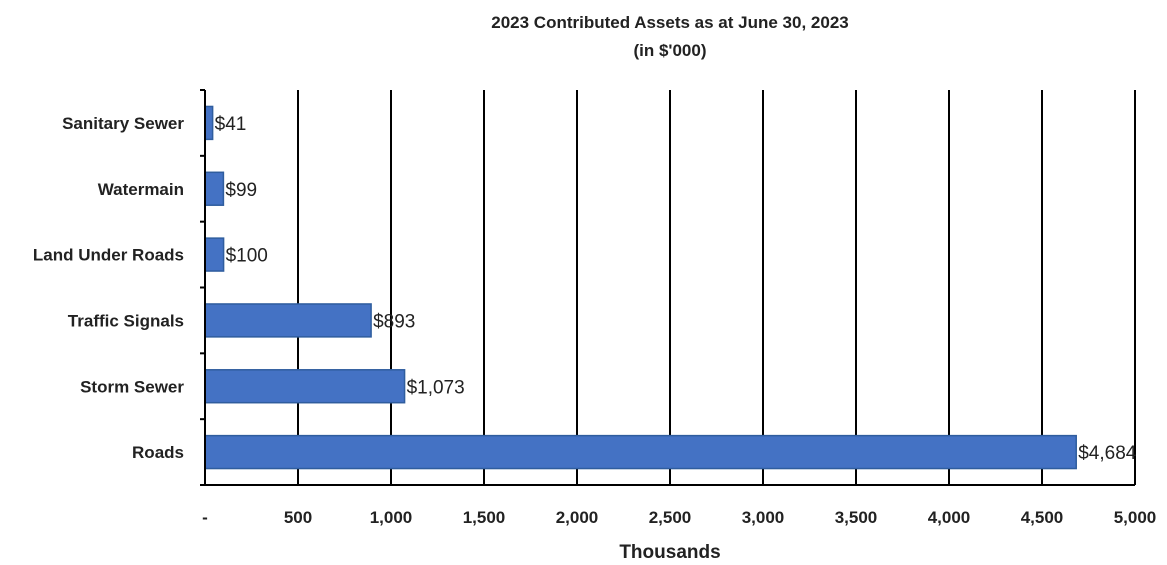 The image size is (1167, 565). Describe the element at coordinates (856, 517) in the screenshot. I see `x-tick-label: 3,500` at that location.